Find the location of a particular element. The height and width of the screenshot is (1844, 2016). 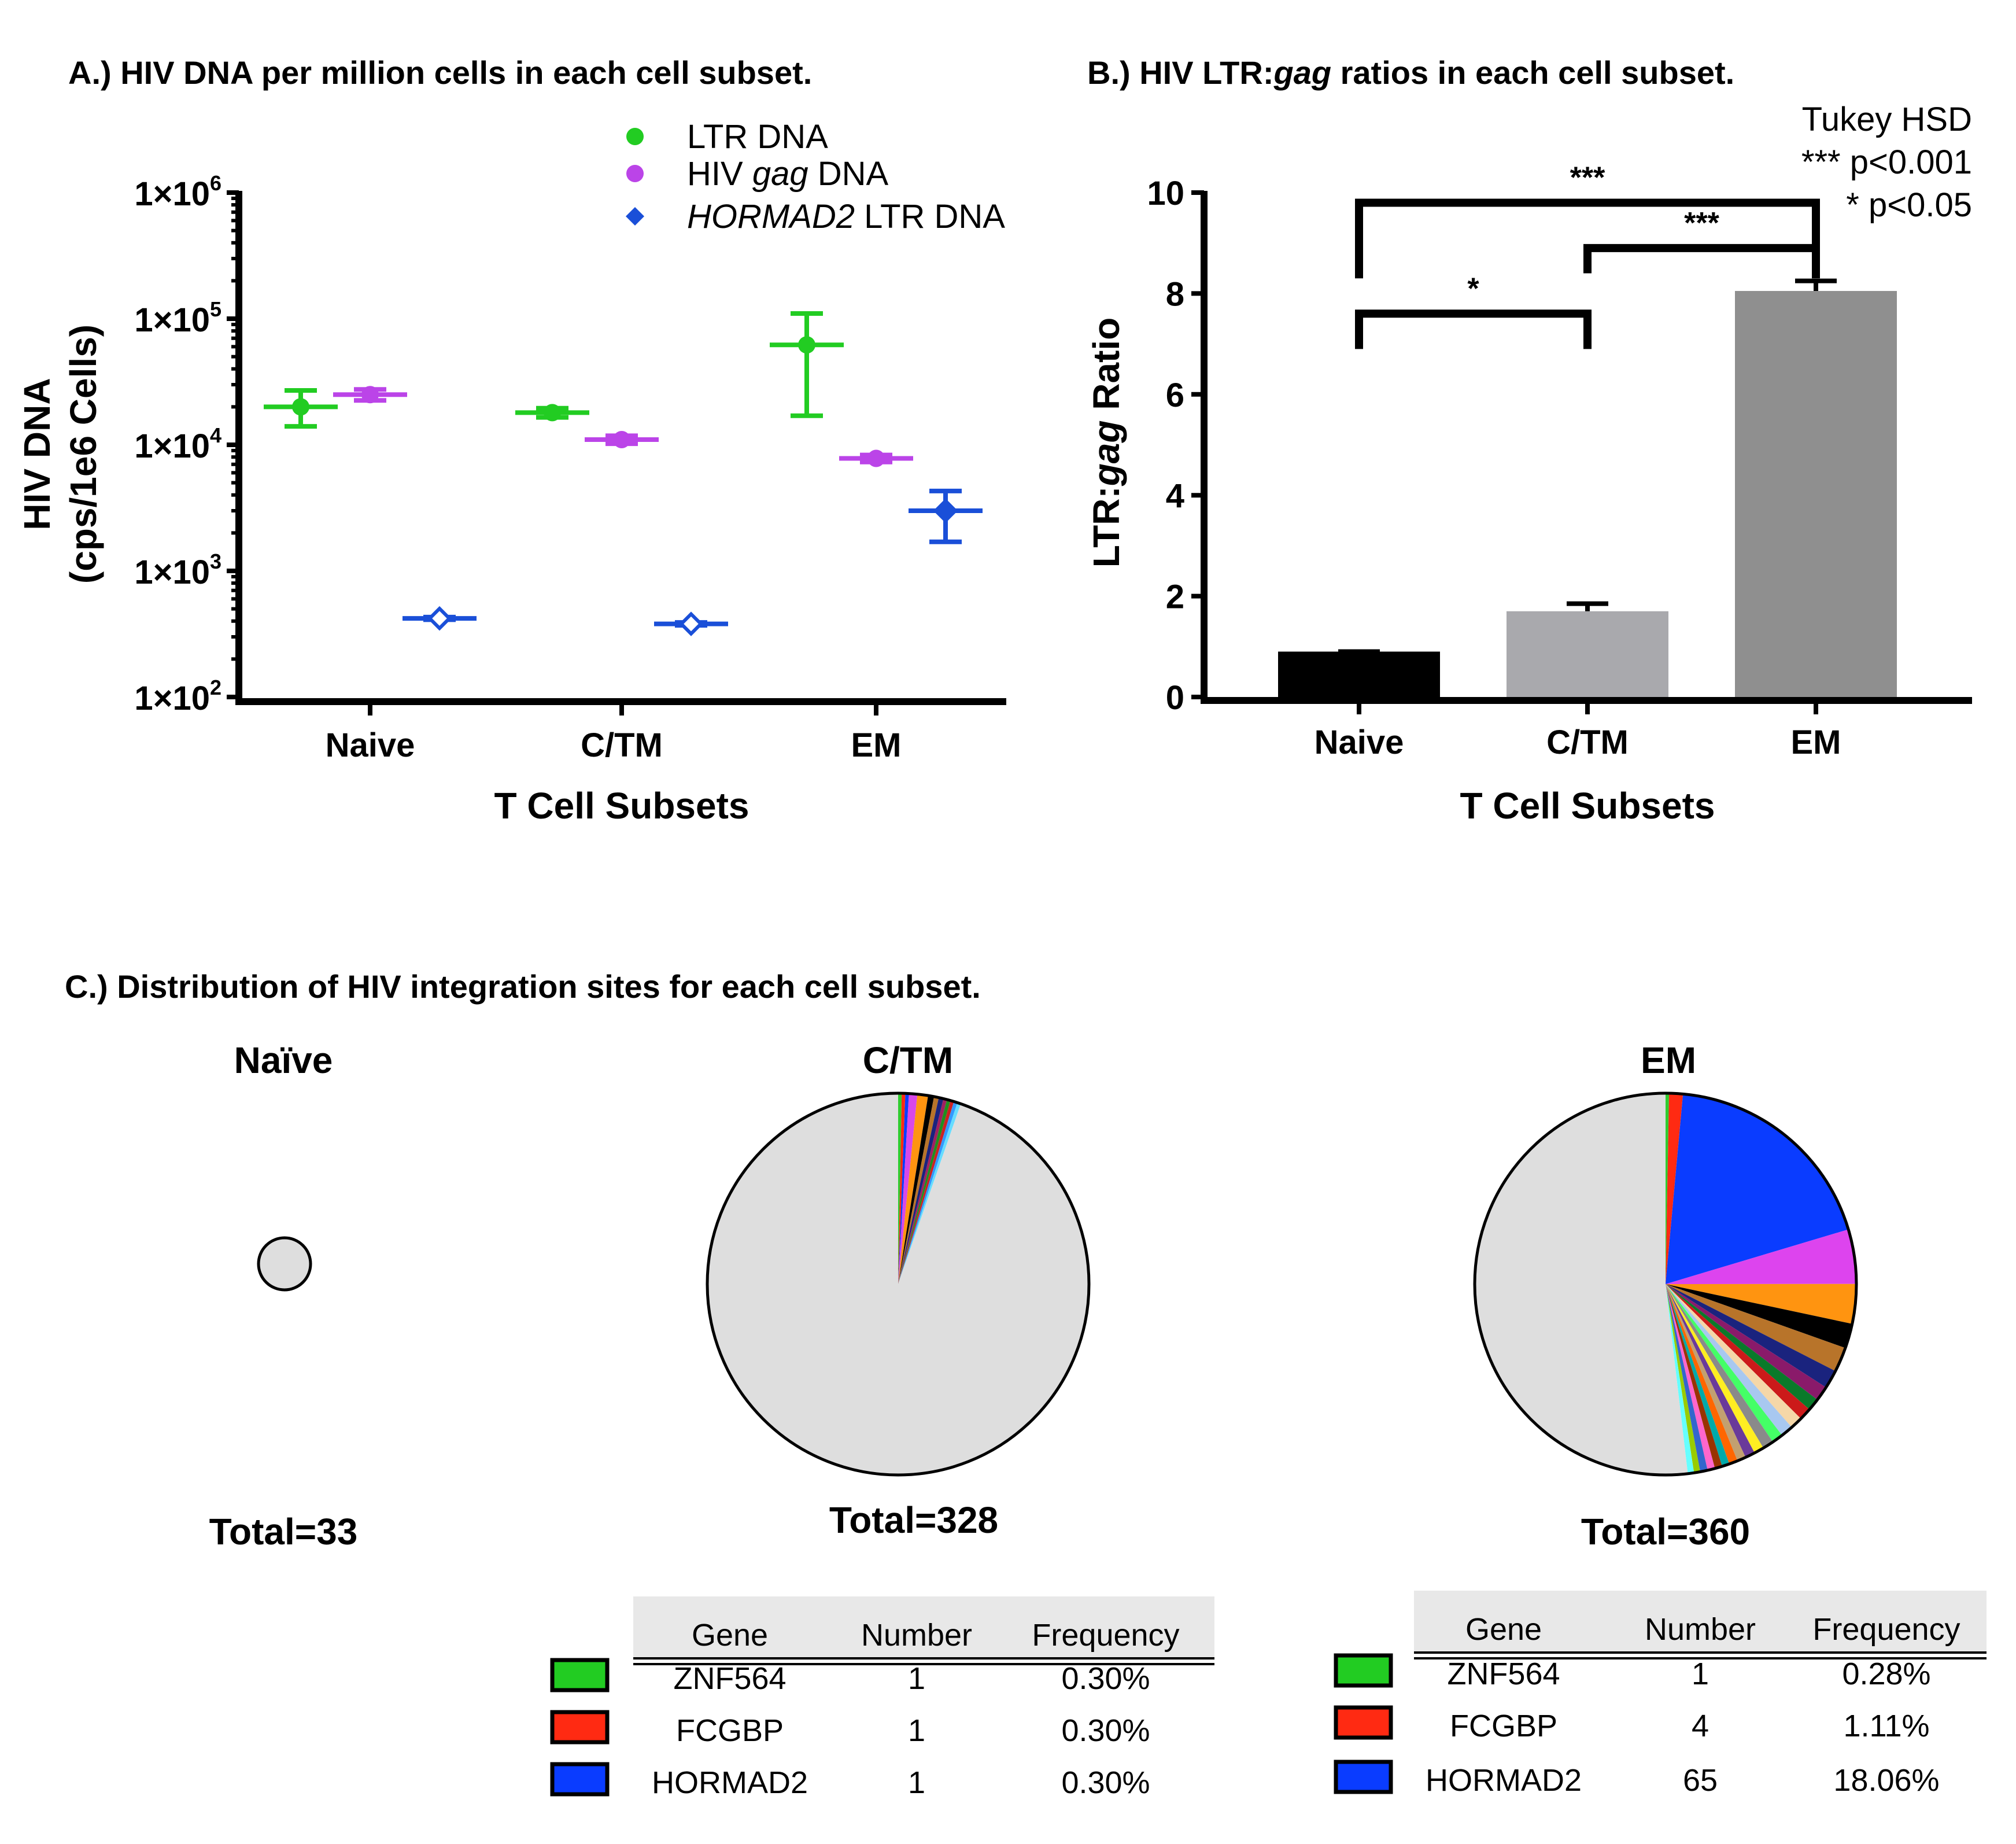

x-tick-label-em: EM is located at coordinates (876, 745).